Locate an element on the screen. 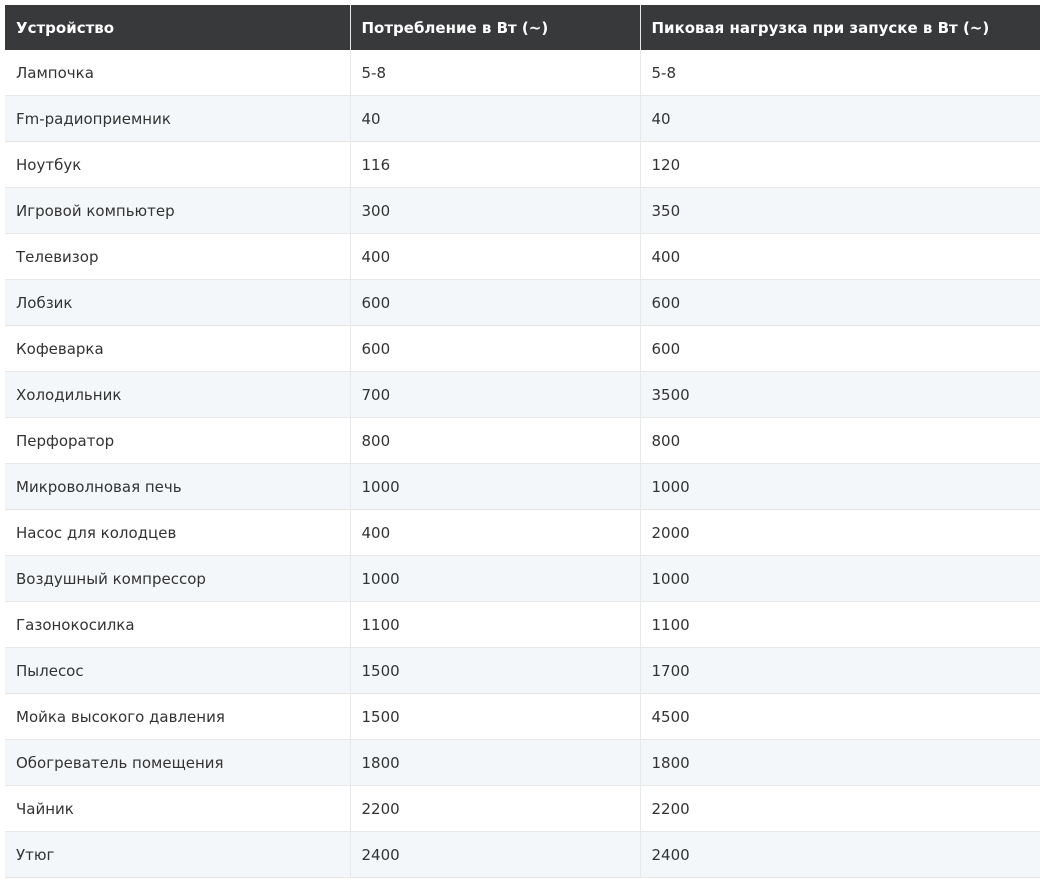 This screenshot has width=1040, height=892. table-row: Утюг 2400 2400 is located at coordinates (522, 854).